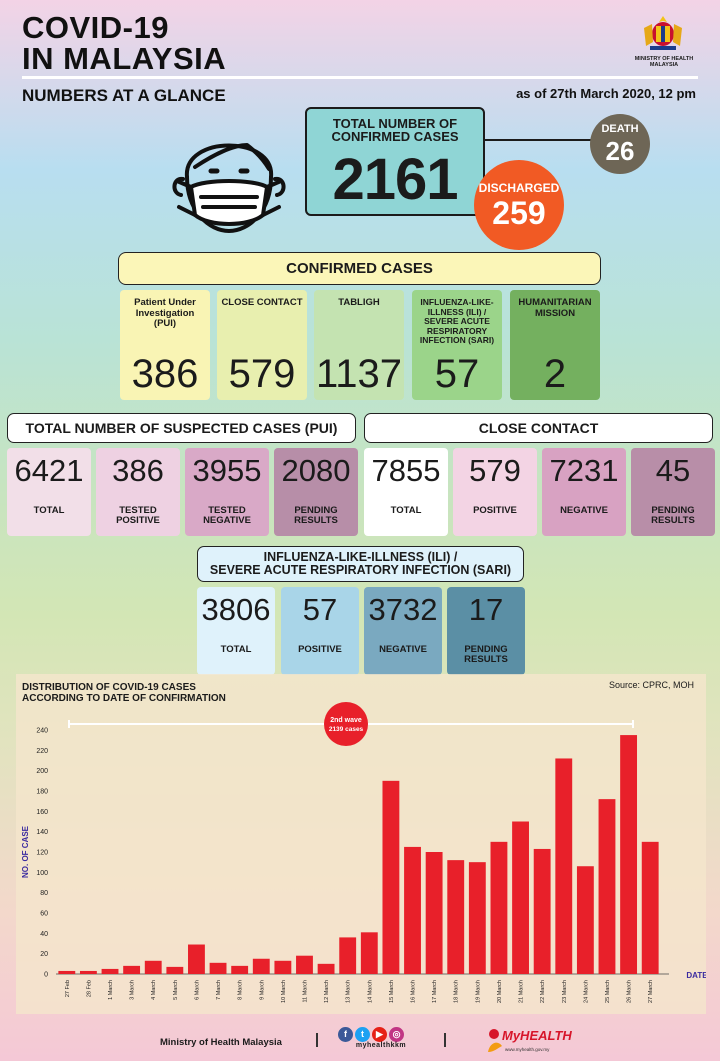 The width and height of the screenshot is (720, 1061). What do you see at coordinates (620, 129) in the screenshot?
I see `death-label: DEATH` at bounding box center [620, 129].